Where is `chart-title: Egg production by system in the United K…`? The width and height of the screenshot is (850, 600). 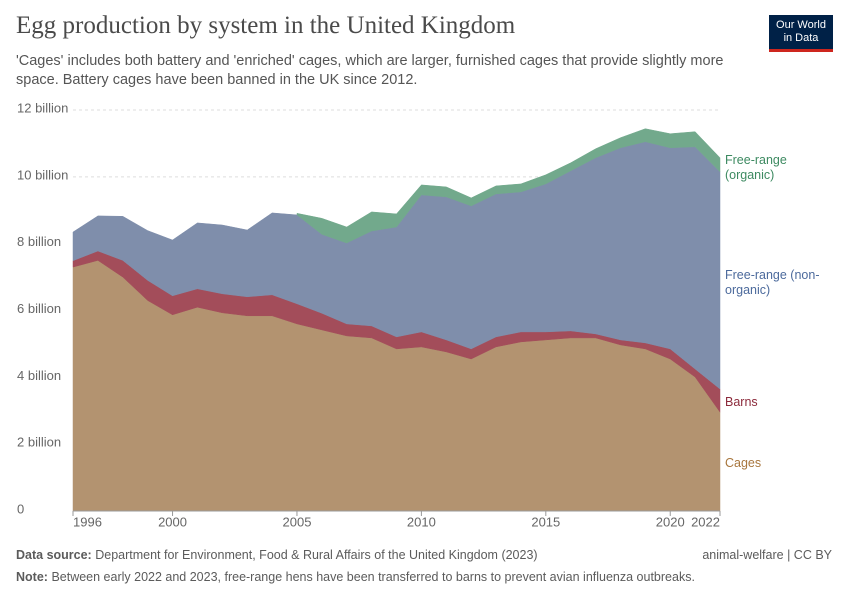
chart-title: Egg production by system in the United K… is located at coordinates (266, 25).